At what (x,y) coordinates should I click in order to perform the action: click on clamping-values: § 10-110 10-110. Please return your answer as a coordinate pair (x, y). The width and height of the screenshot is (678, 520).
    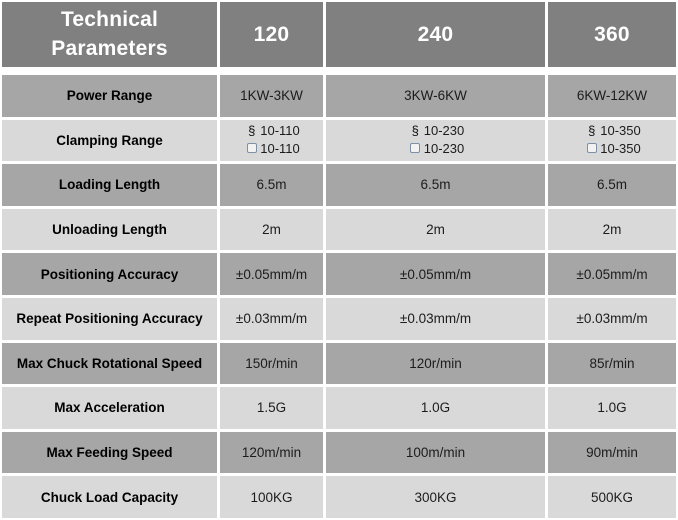
    Looking at the image, I should click on (271, 140).